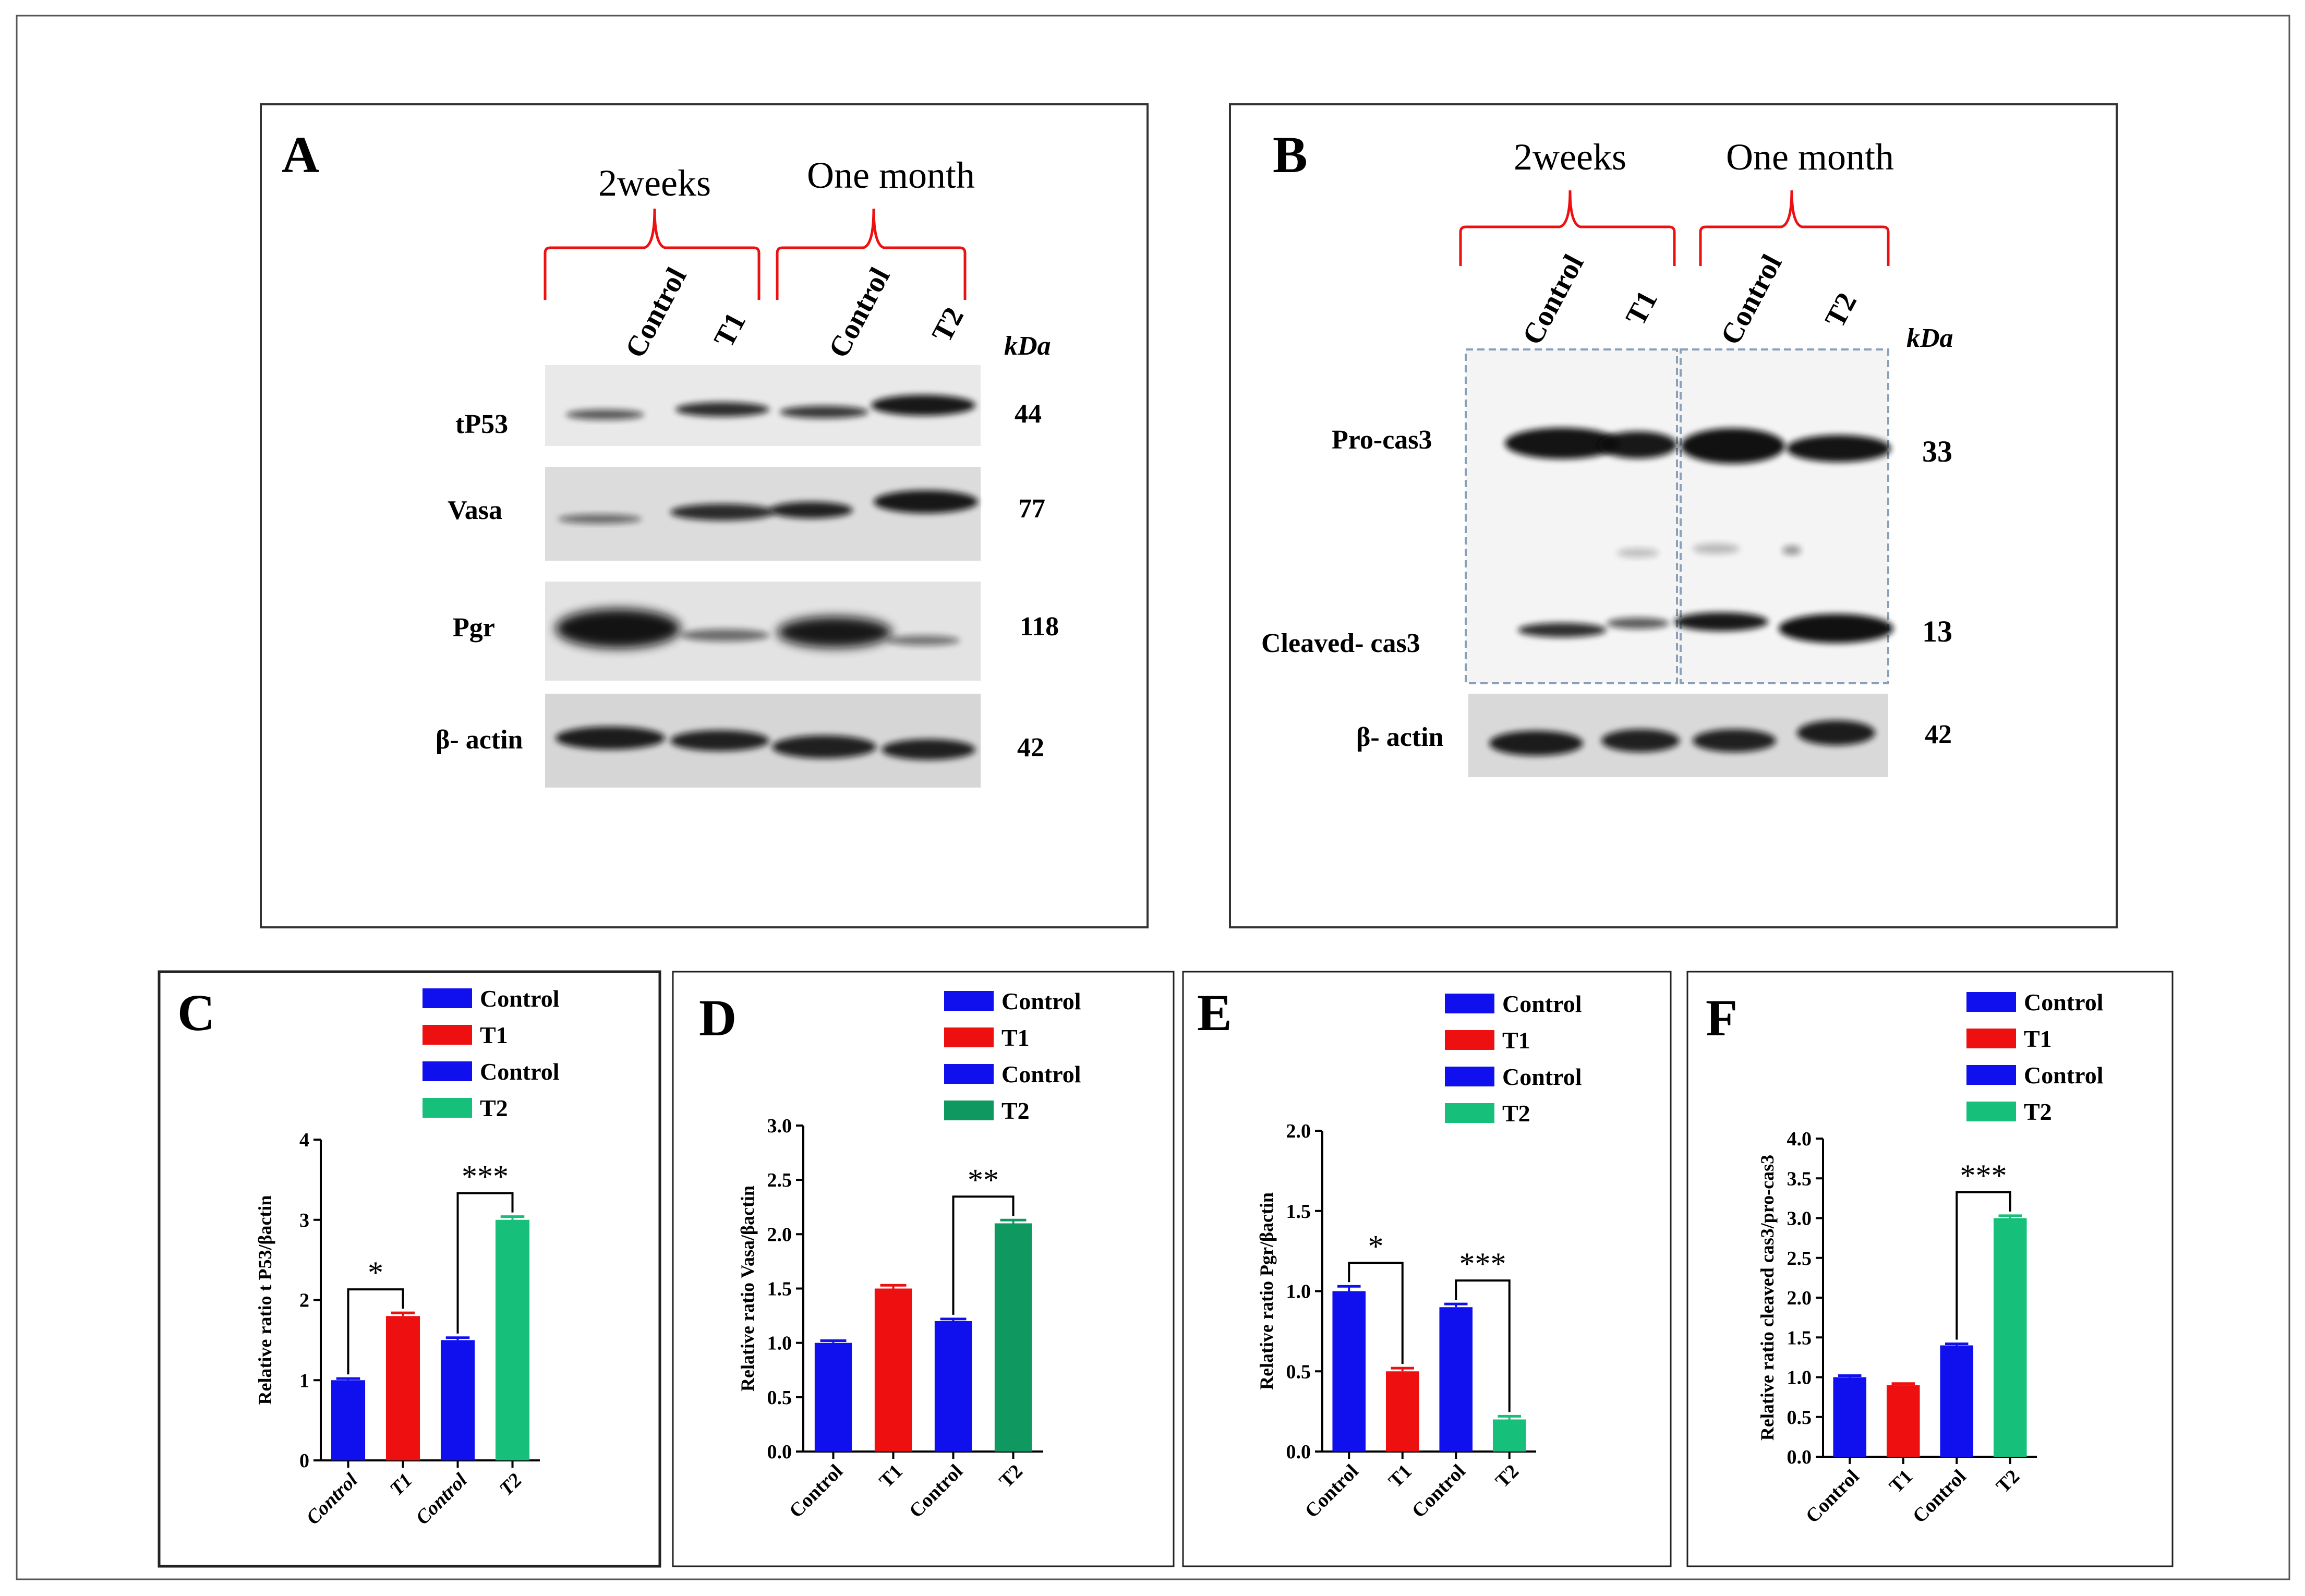  What do you see at coordinates (1983, 1175) in the screenshot?
I see `significance-label: ***` at bounding box center [1983, 1175].